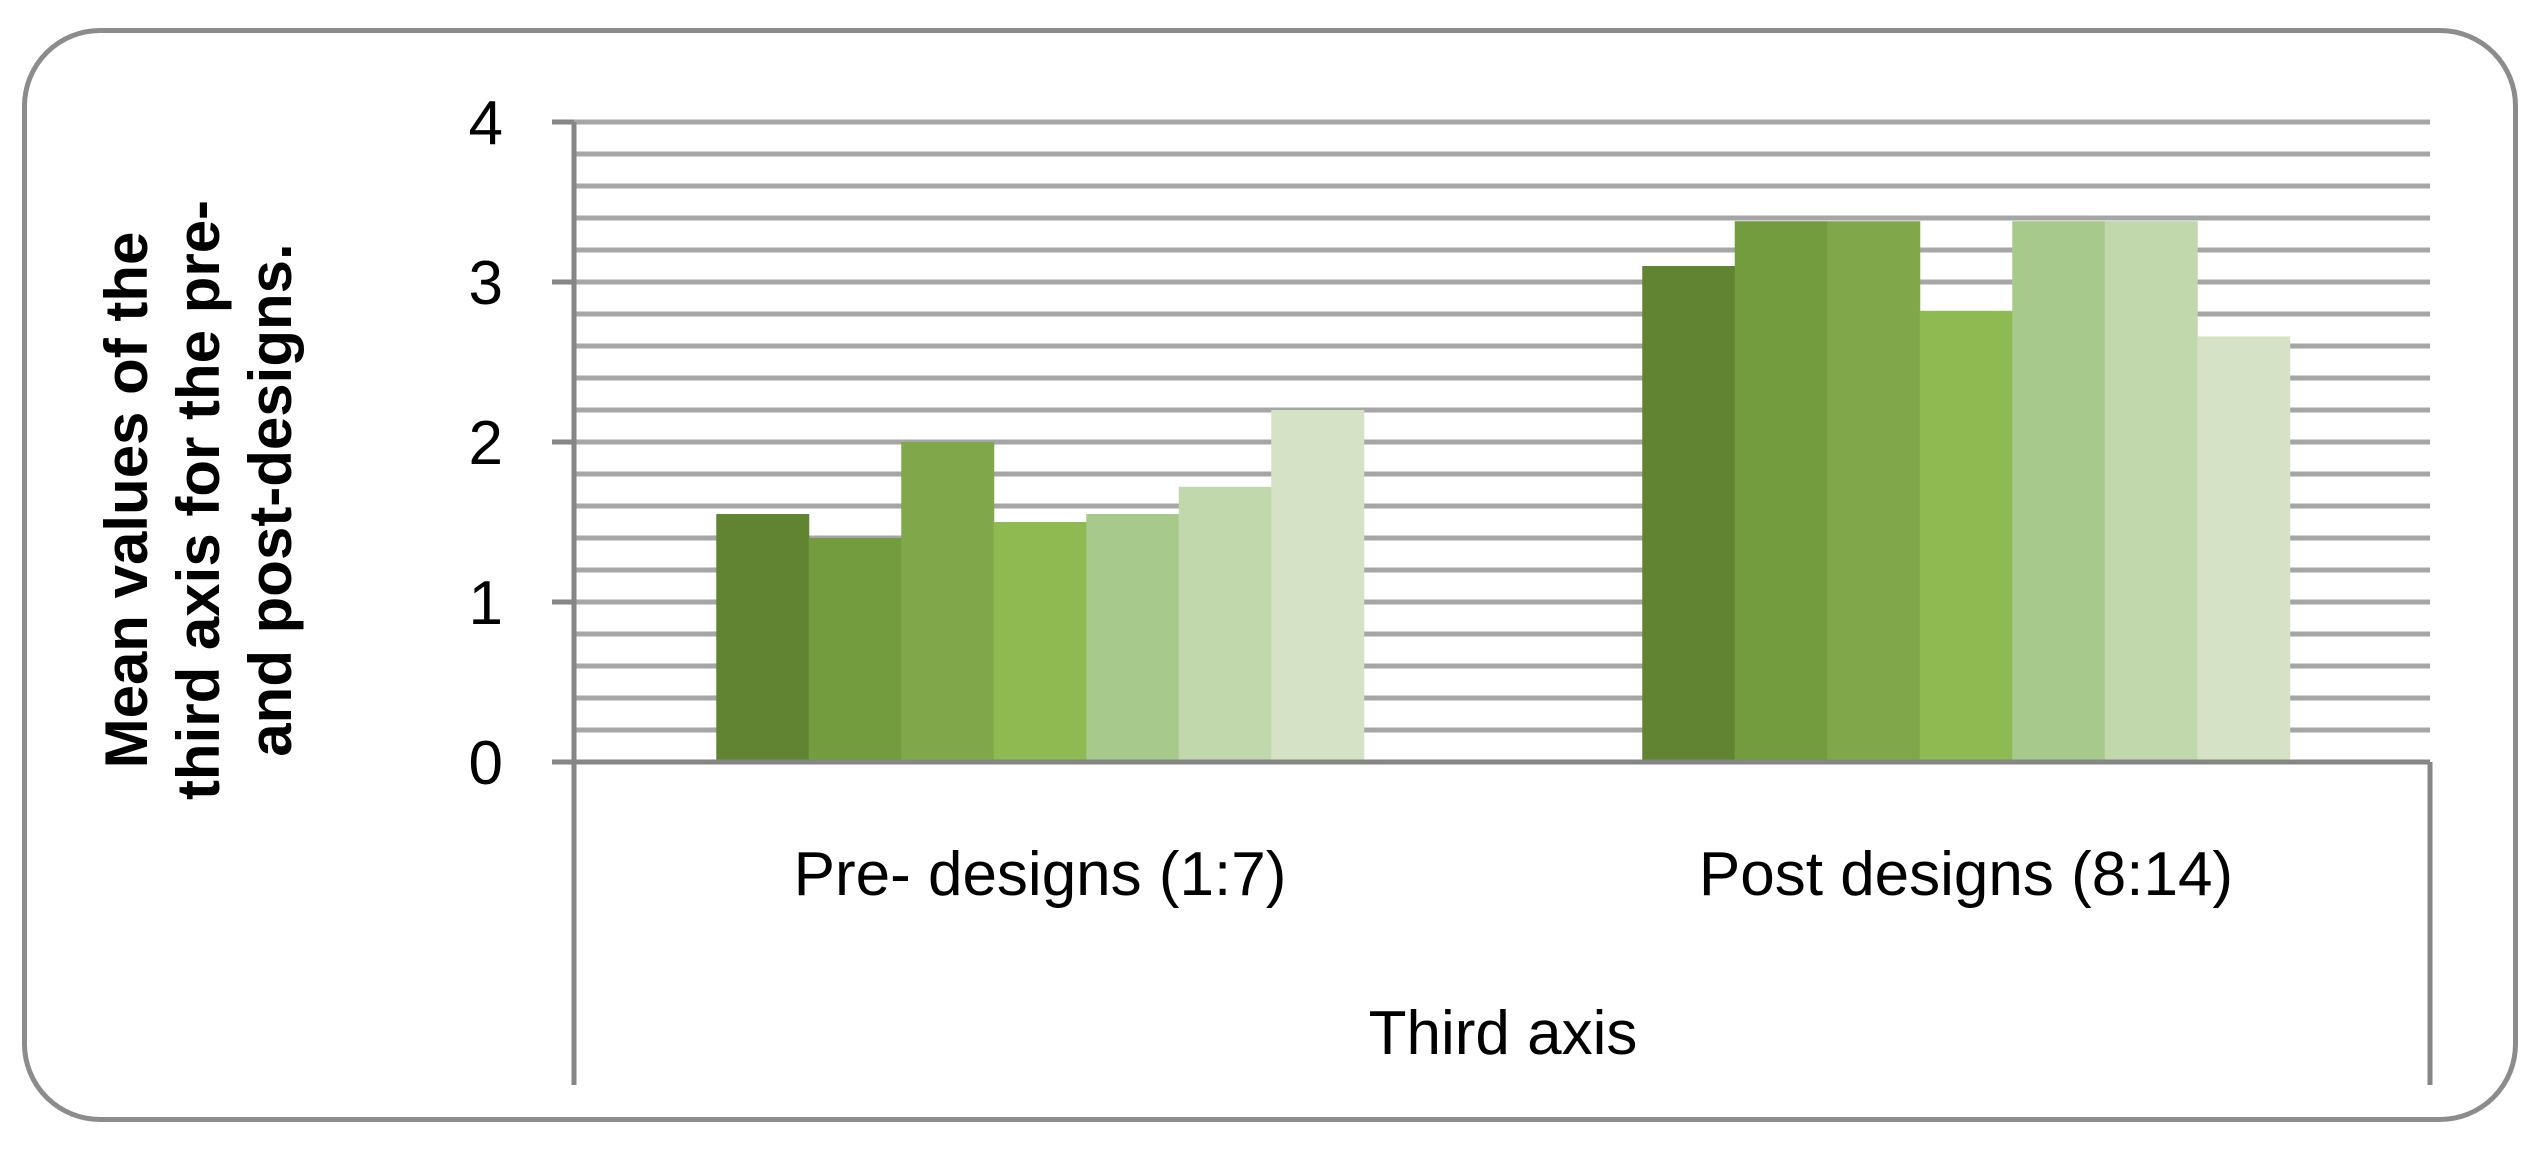 This screenshot has width=2545, height=1150. I want to click on y-tick-label: 1, so click(486, 603).